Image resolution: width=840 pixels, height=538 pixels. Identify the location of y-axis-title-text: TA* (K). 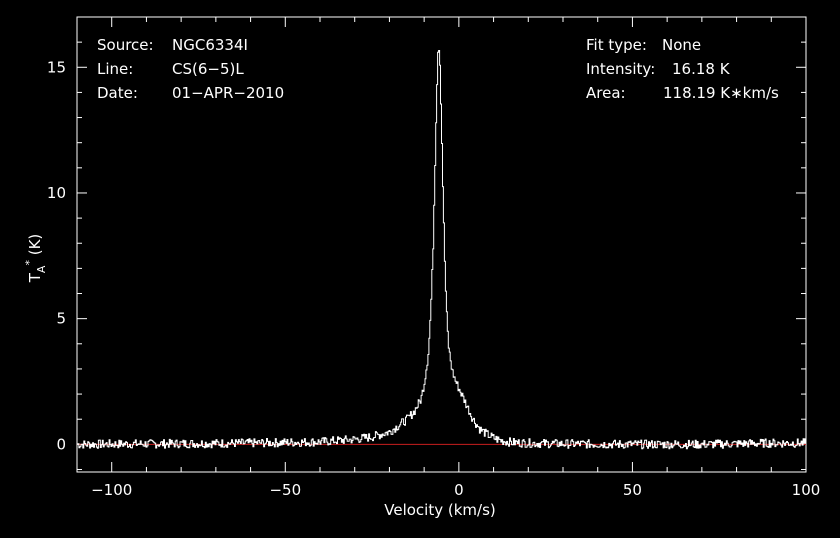
(35, 259).